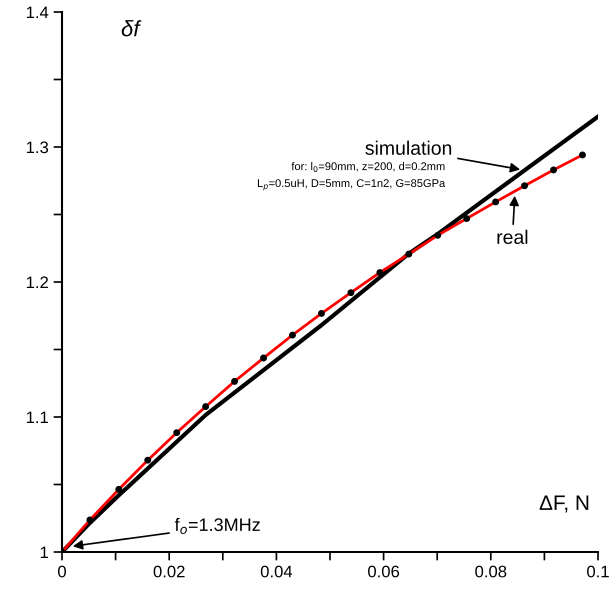 The height and width of the screenshot is (598, 609). What do you see at coordinates (37, 147) in the screenshot?
I see `y-tick-label: 1.3` at bounding box center [37, 147].